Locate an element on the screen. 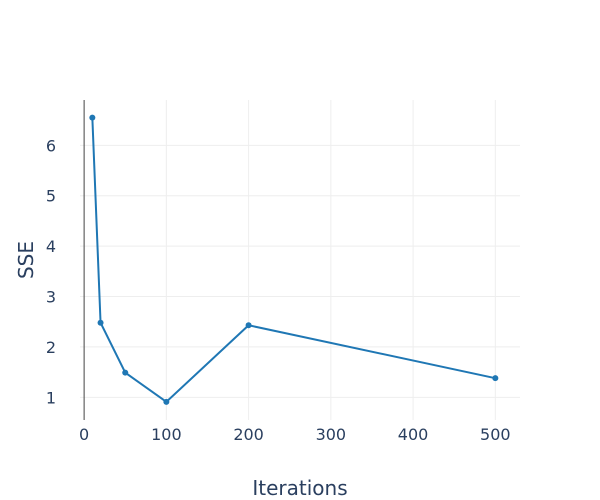  x-tick-label: 300 is located at coordinates (331, 434).